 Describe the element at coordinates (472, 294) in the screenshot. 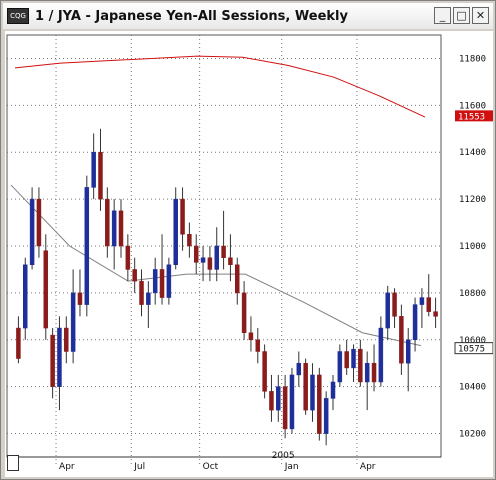

I see `y-tick-label: 10800` at that location.